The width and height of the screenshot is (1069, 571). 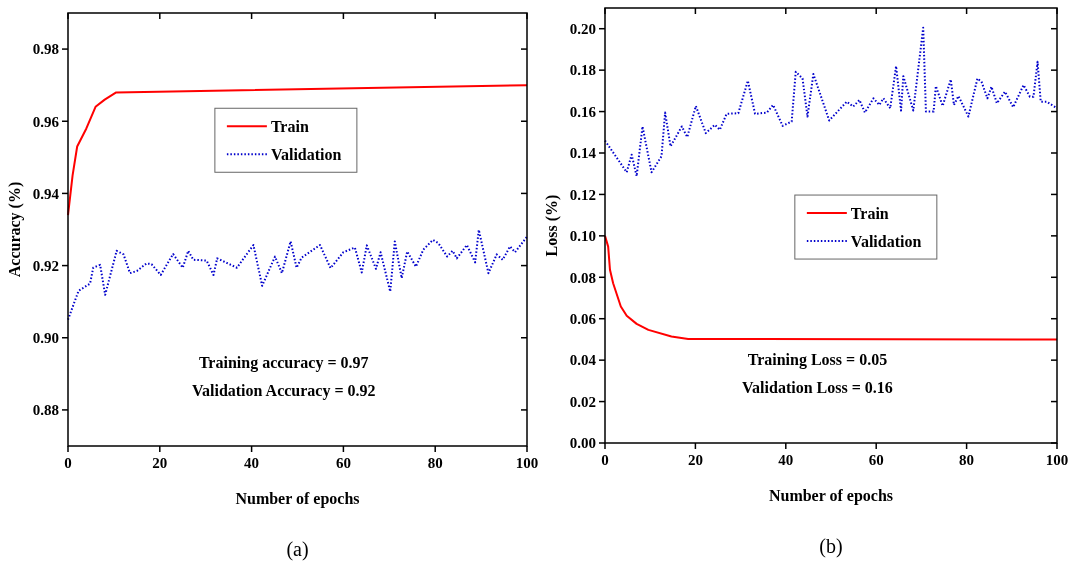 I want to click on y-tick-label: 0.20, so click(x=582, y=28).